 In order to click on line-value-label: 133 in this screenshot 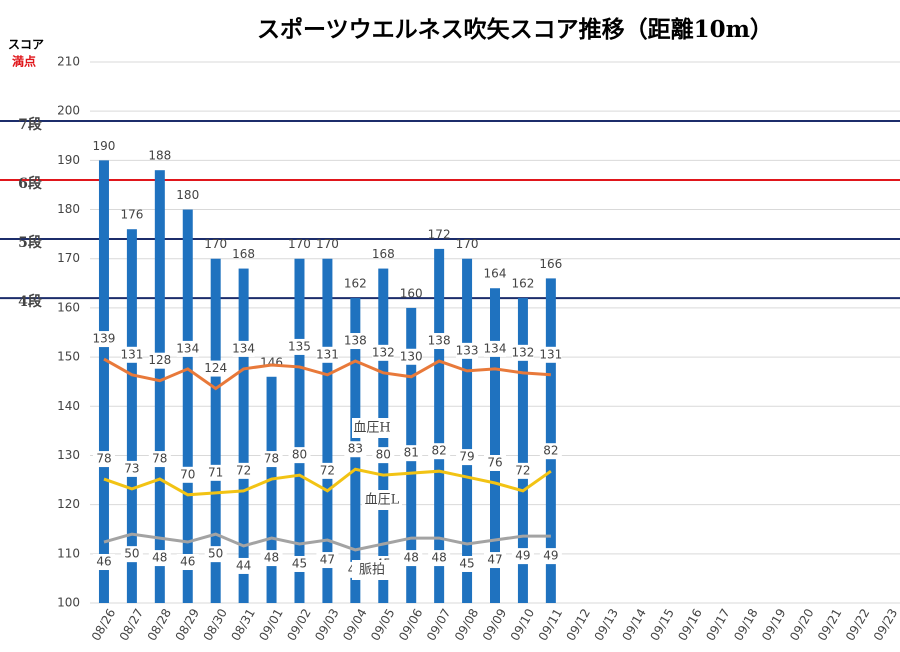, I will do `click(467, 350)`.